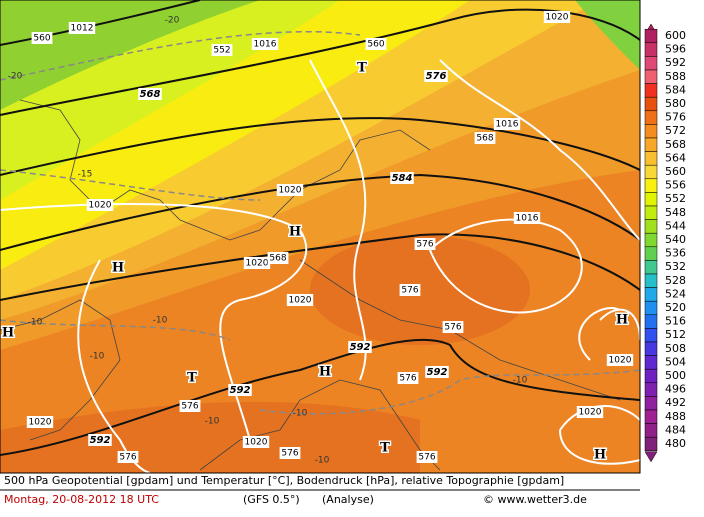 This screenshot has height=517, width=704. Describe the element at coordinates (675, 35) in the screenshot. I see `legend-label: 600` at that location.